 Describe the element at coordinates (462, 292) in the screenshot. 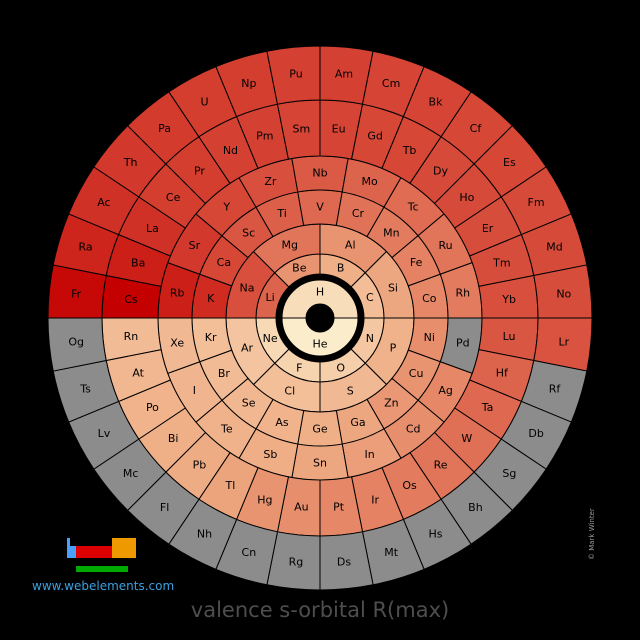

I see `element-symbol-rh: Rh` at that location.